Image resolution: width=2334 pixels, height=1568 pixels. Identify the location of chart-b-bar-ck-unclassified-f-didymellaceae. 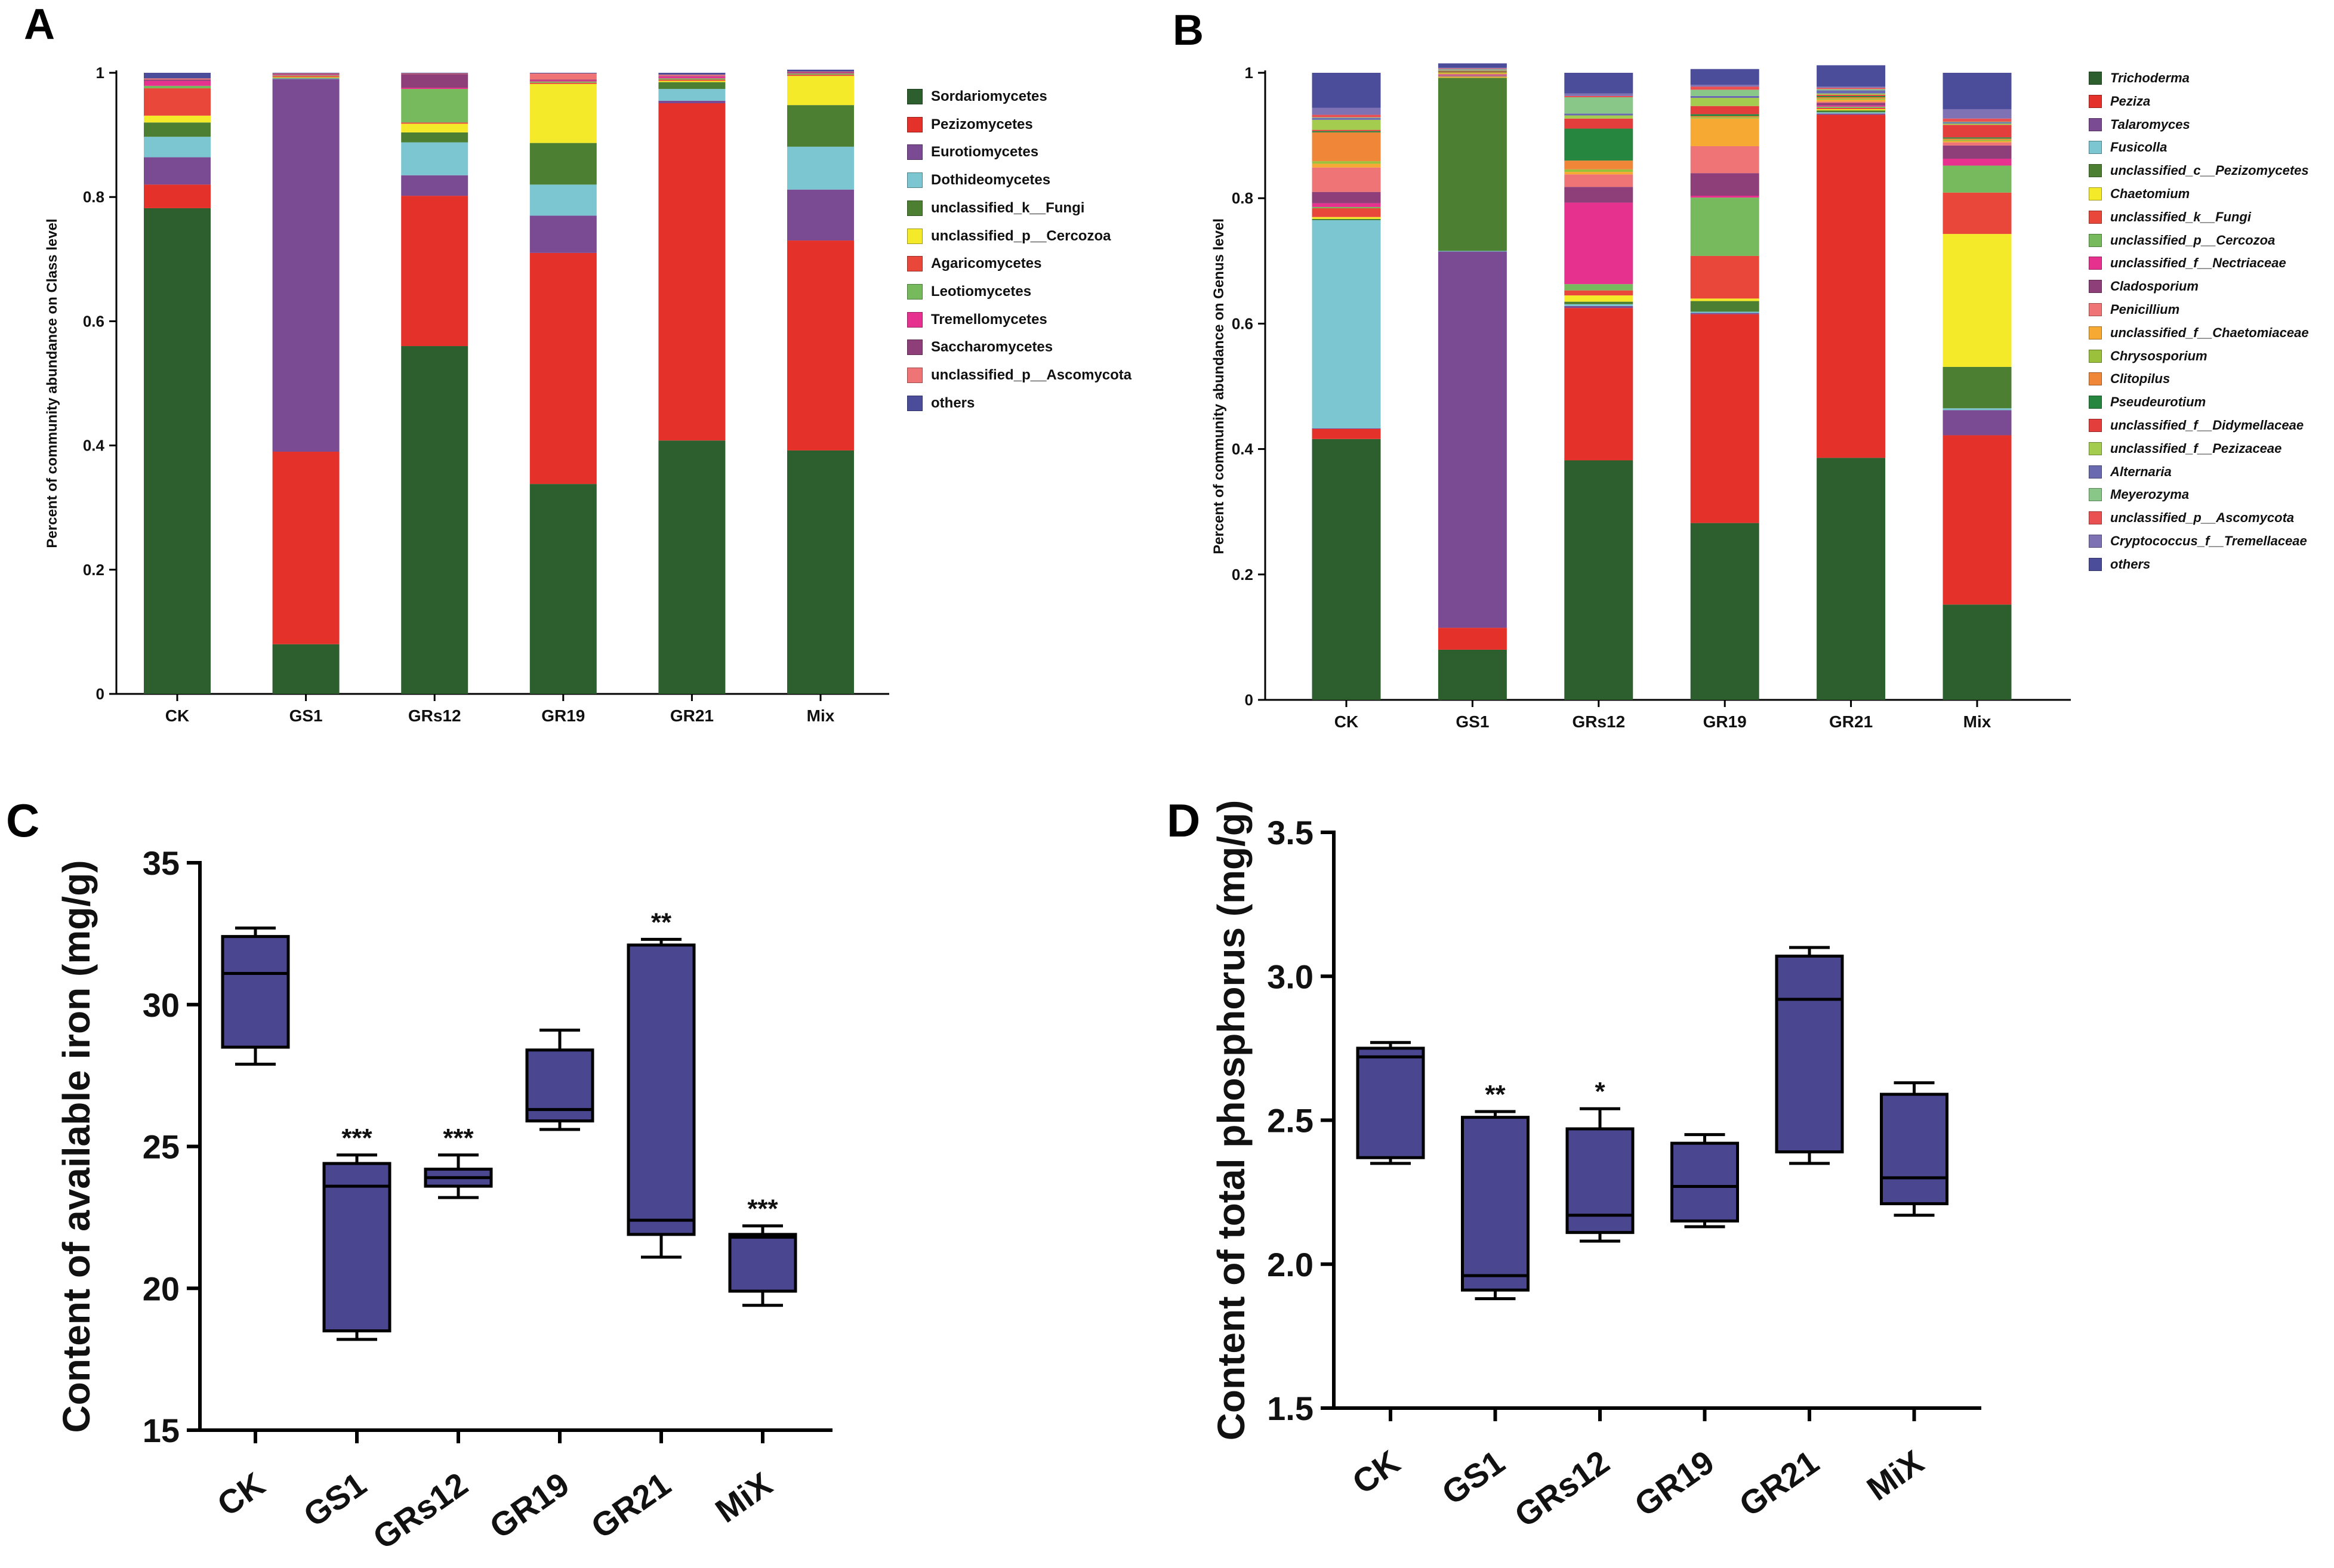
(1346, 130).